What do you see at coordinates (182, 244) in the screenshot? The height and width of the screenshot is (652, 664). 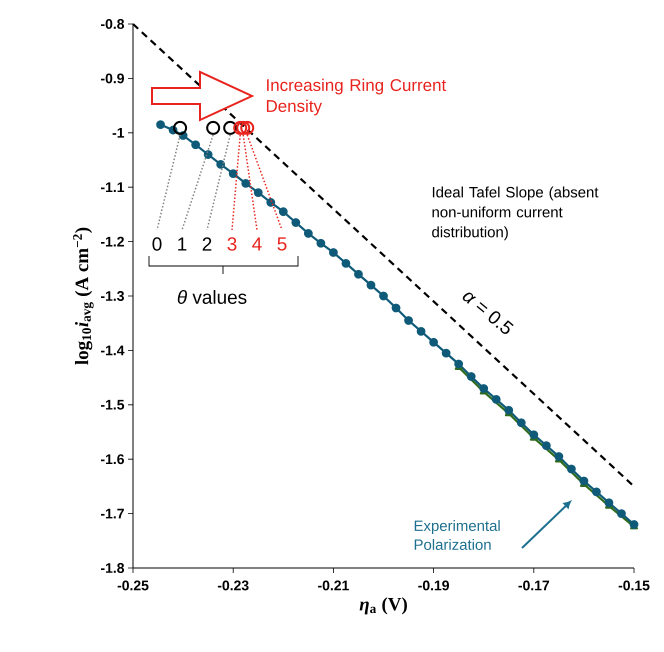 I see `annotation: 1` at bounding box center [182, 244].